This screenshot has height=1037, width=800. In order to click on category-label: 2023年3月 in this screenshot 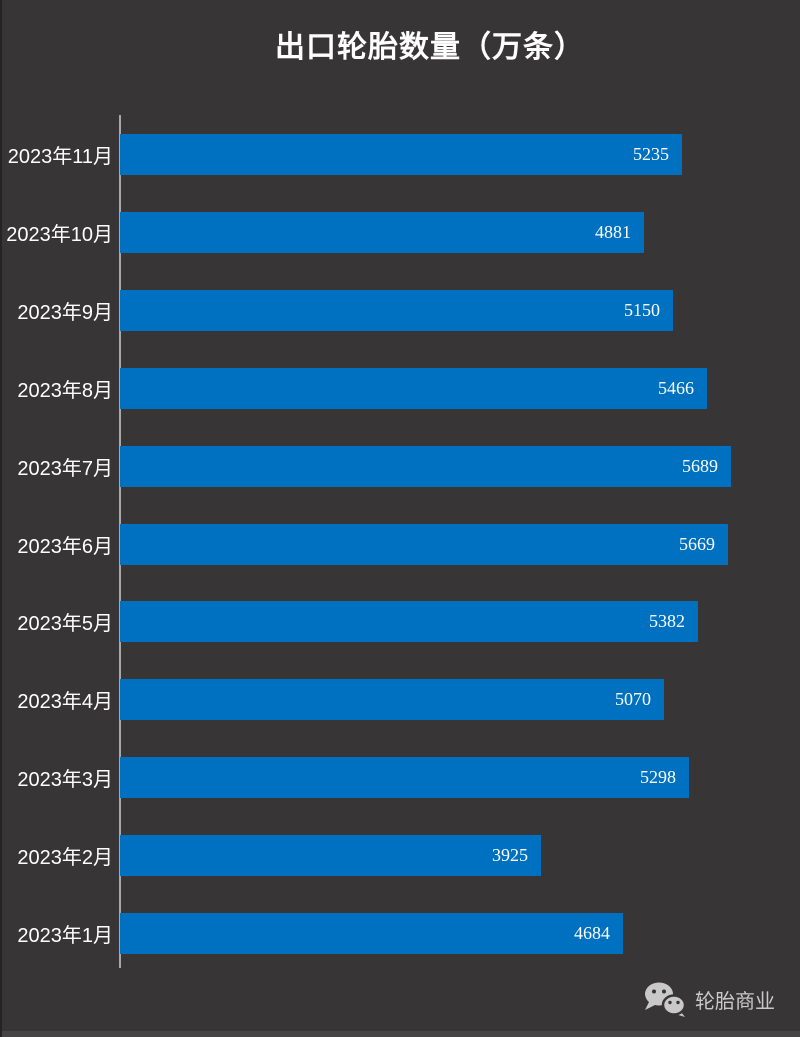, I will do `click(65, 780)`.